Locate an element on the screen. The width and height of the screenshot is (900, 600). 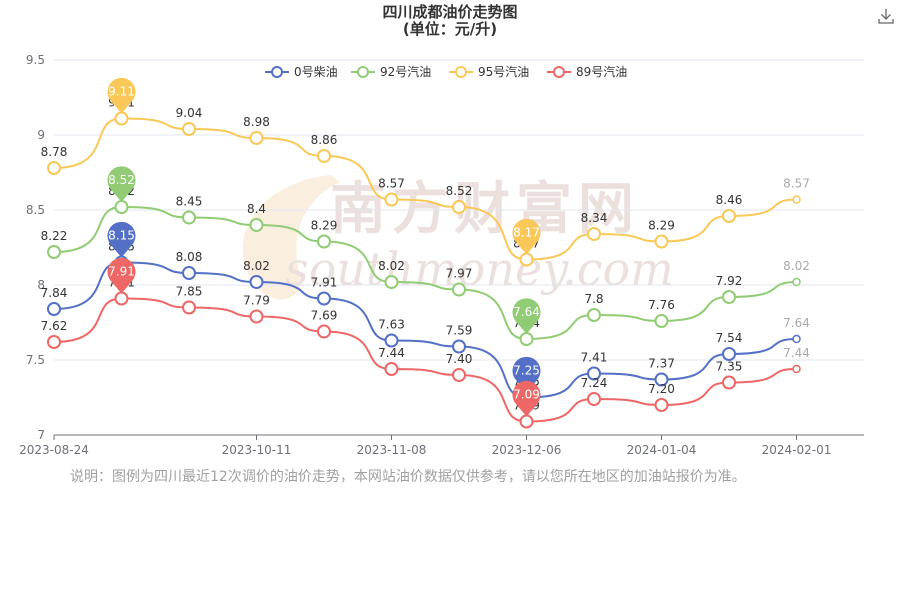
data-label: 7.59 is located at coordinates (459, 331).